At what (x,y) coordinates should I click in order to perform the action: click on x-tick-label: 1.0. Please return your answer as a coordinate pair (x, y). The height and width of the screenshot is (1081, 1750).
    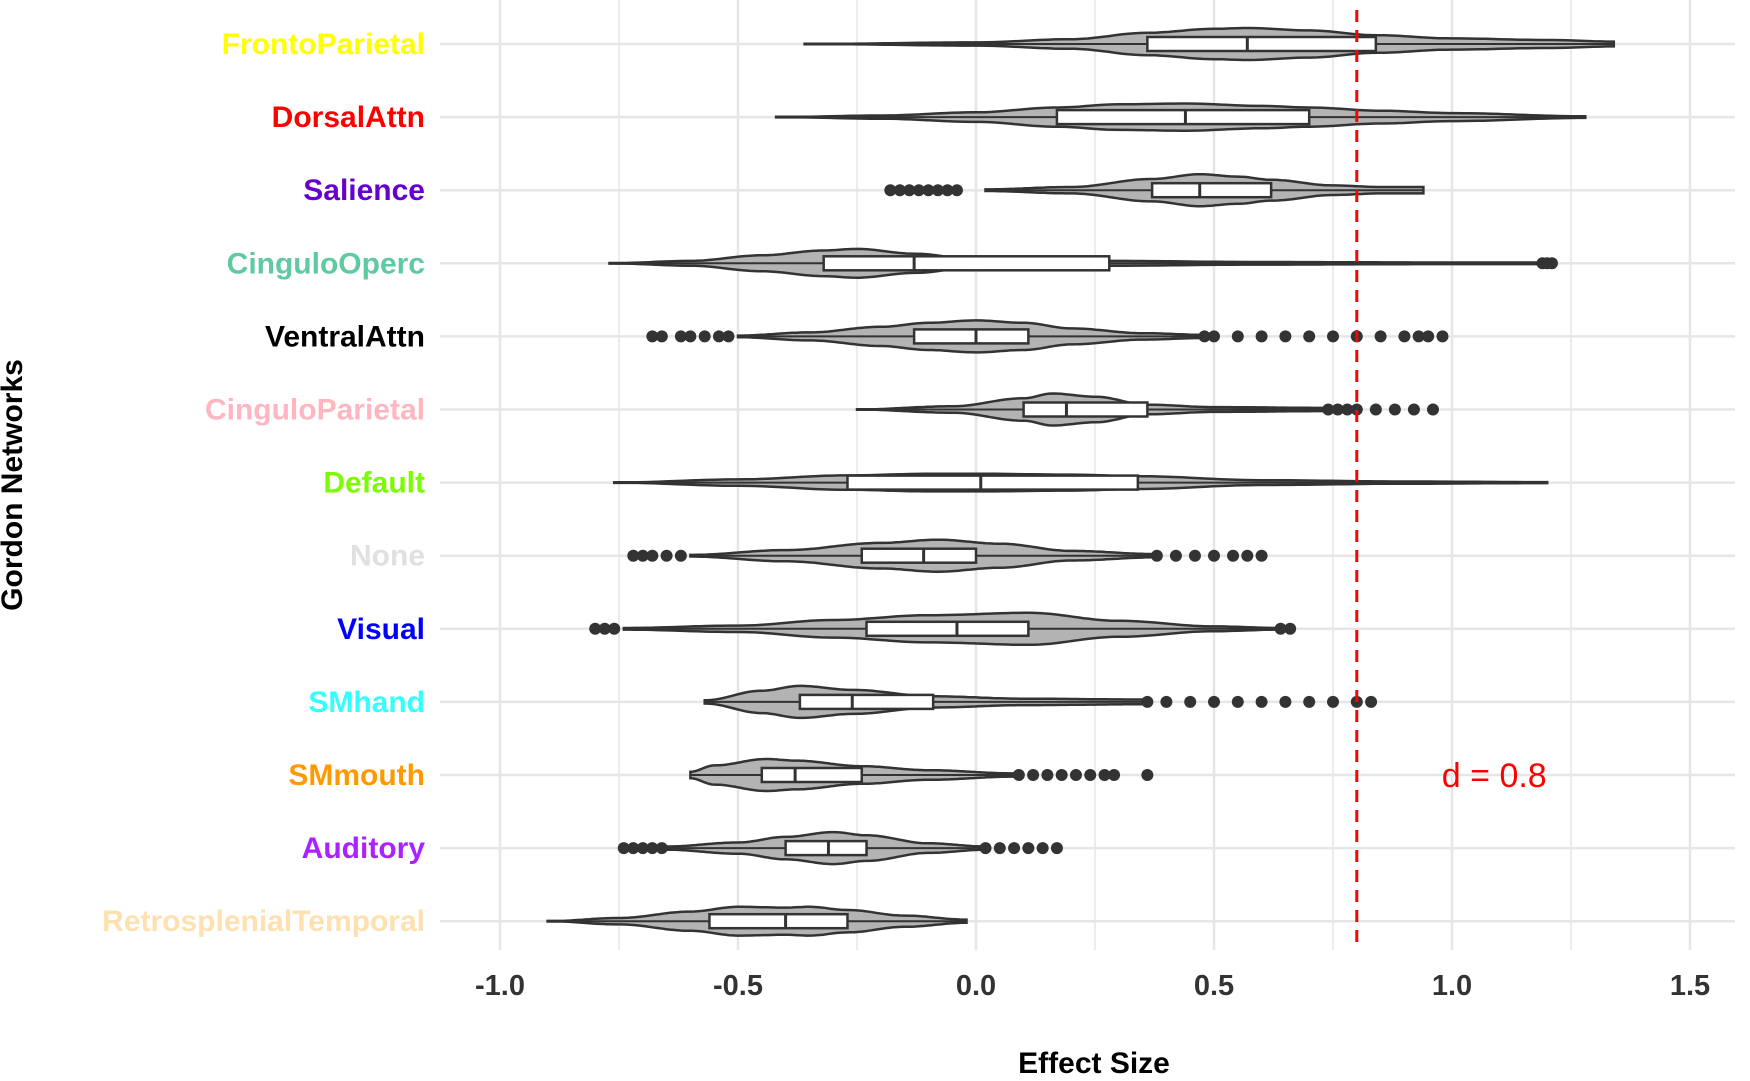
    Looking at the image, I should click on (1452, 986).